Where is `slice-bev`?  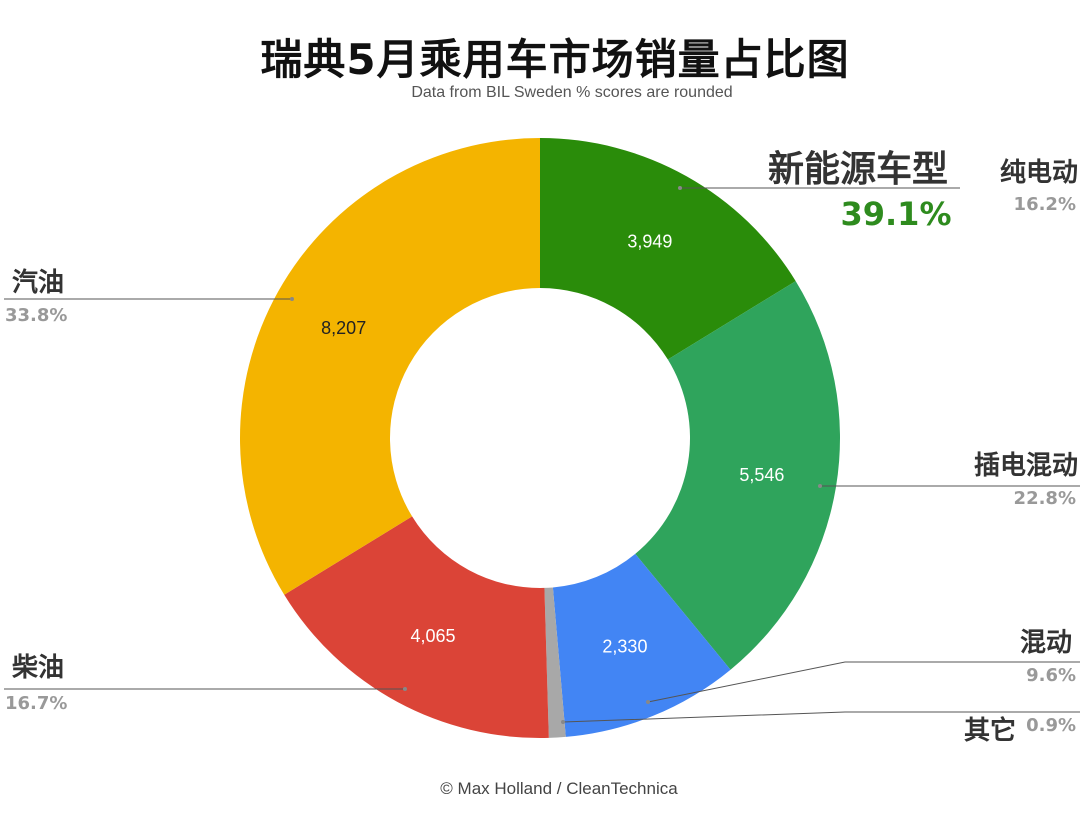
slice-bev is located at coordinates (668, 249).